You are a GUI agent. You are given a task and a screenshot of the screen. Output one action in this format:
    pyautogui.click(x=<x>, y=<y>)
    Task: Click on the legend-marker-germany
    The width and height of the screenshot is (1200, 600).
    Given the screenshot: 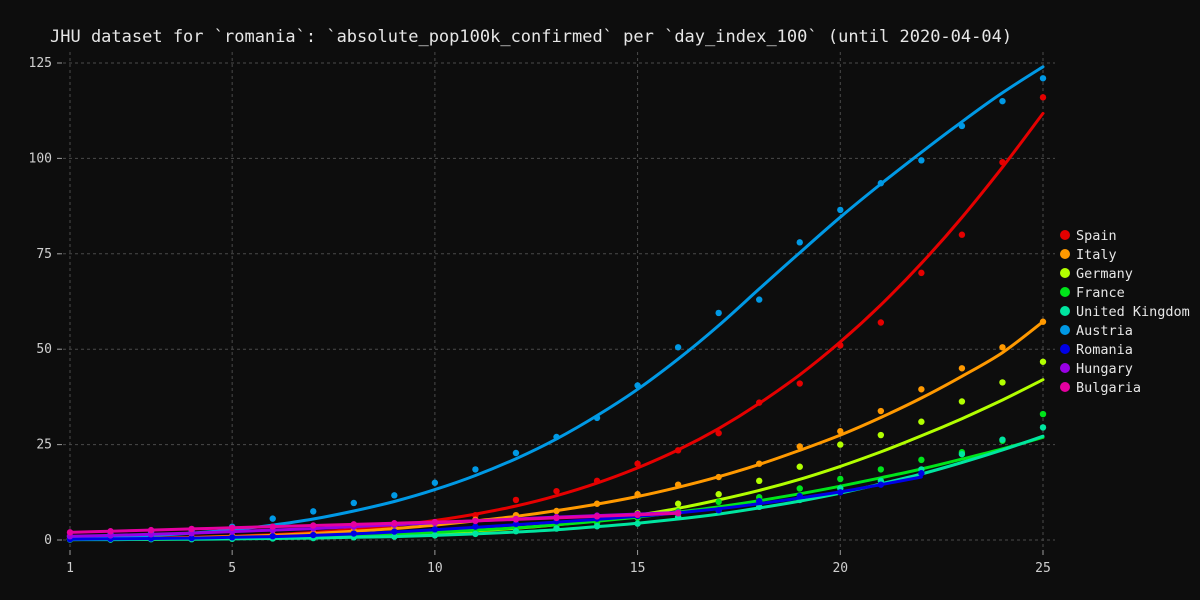 What is the action you would take?
    pyautogui.click(x=1065, y=273)
    